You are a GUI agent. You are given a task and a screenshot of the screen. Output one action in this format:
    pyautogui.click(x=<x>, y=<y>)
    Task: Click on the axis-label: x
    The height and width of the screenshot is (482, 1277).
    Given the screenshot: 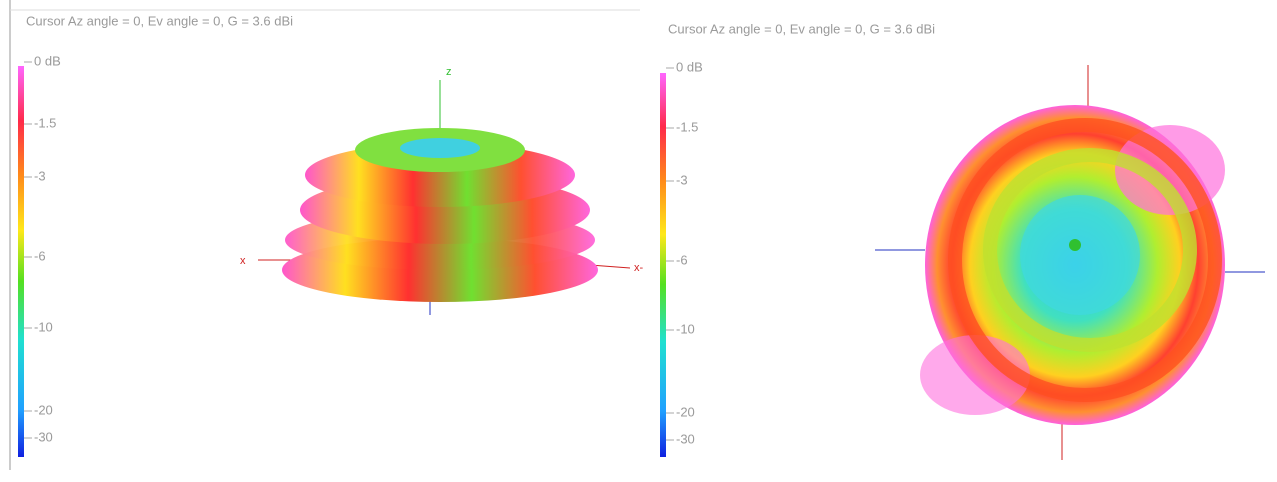 What is the action you would take?
    pyautogui.click(x=243, y=261)
    